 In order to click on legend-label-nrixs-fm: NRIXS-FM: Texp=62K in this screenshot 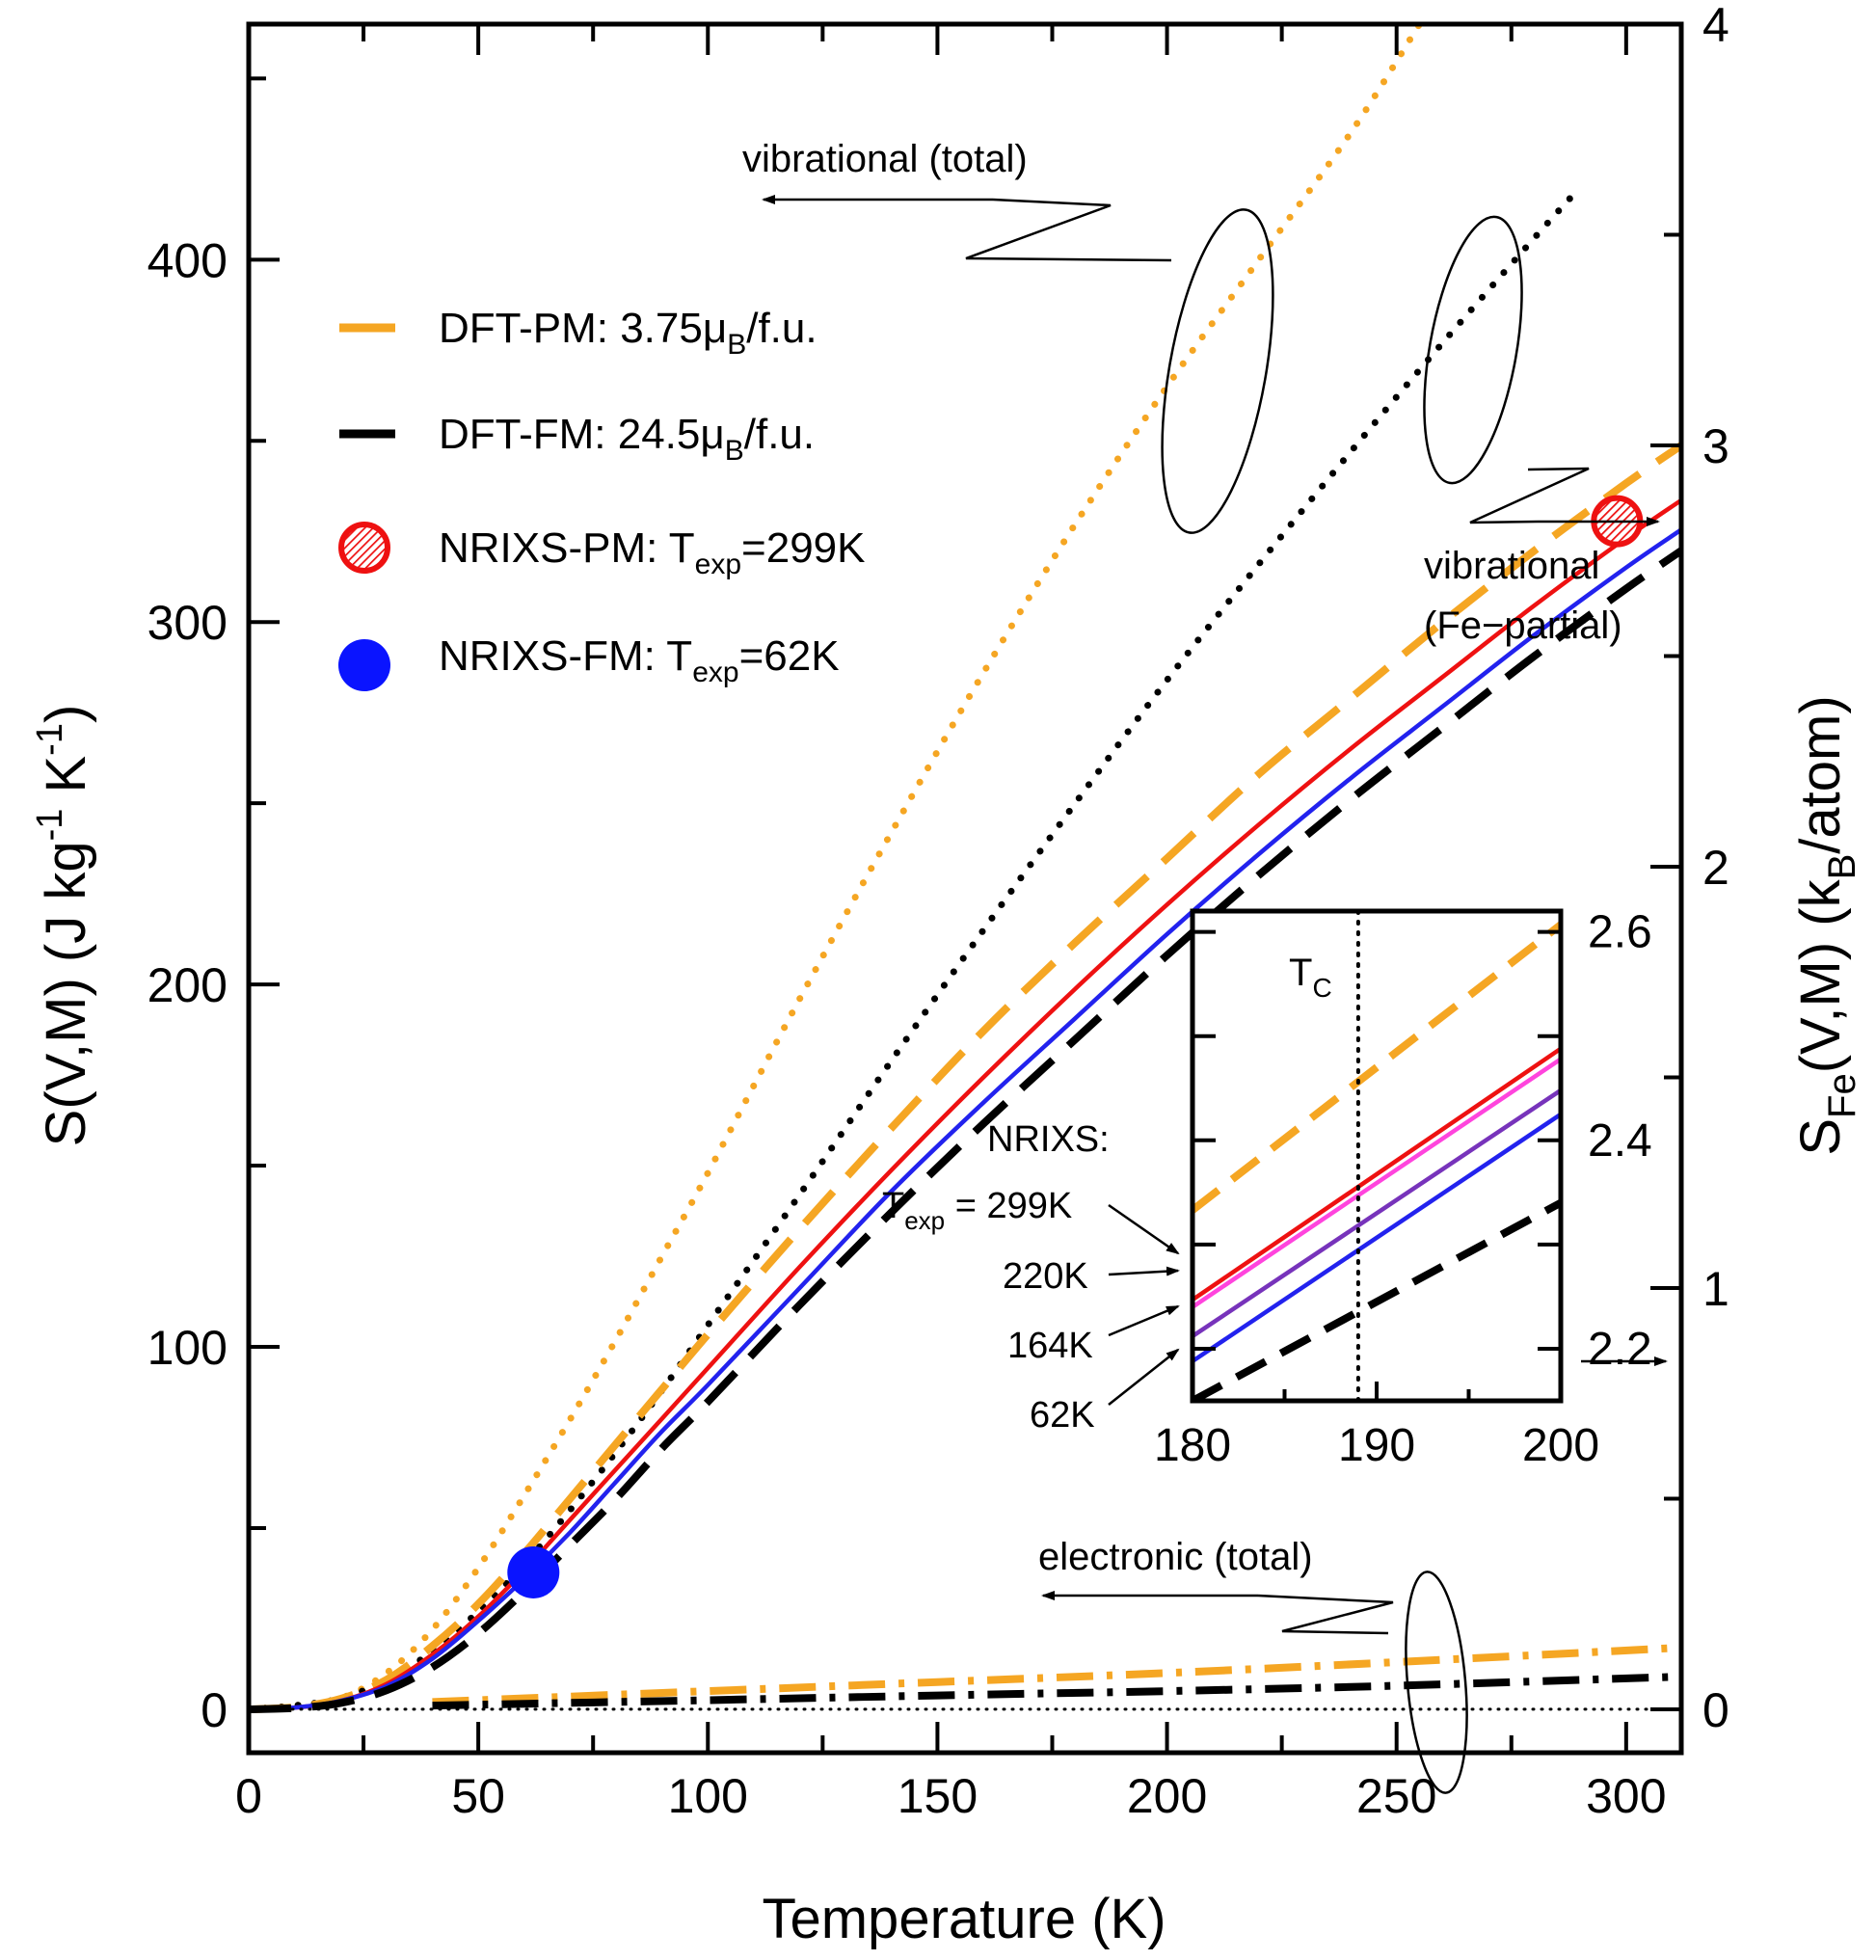, I will do `click(639, 660)`.